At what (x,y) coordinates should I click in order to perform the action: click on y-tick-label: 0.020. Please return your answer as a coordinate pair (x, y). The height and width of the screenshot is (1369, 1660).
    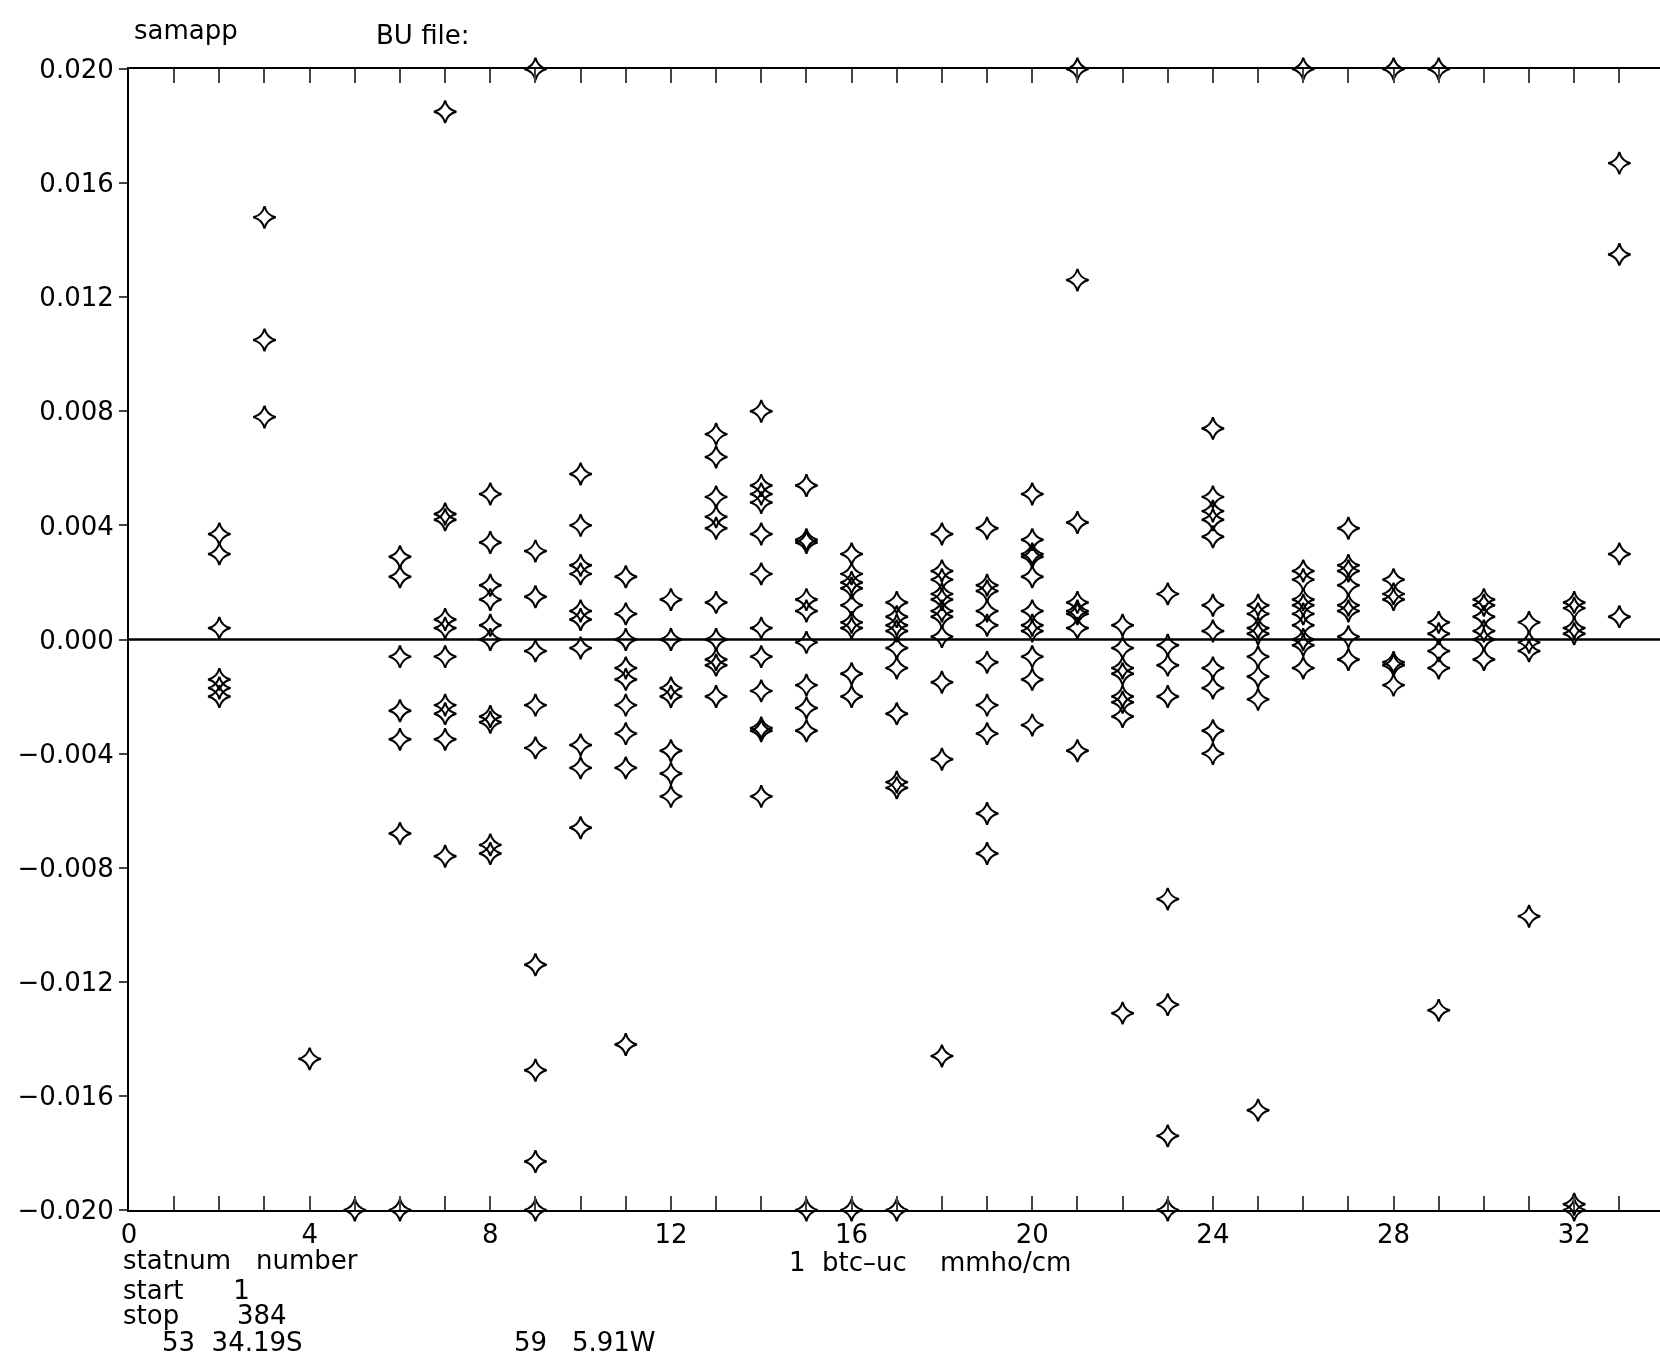
    Looking at the image, I should click on (76, 69).